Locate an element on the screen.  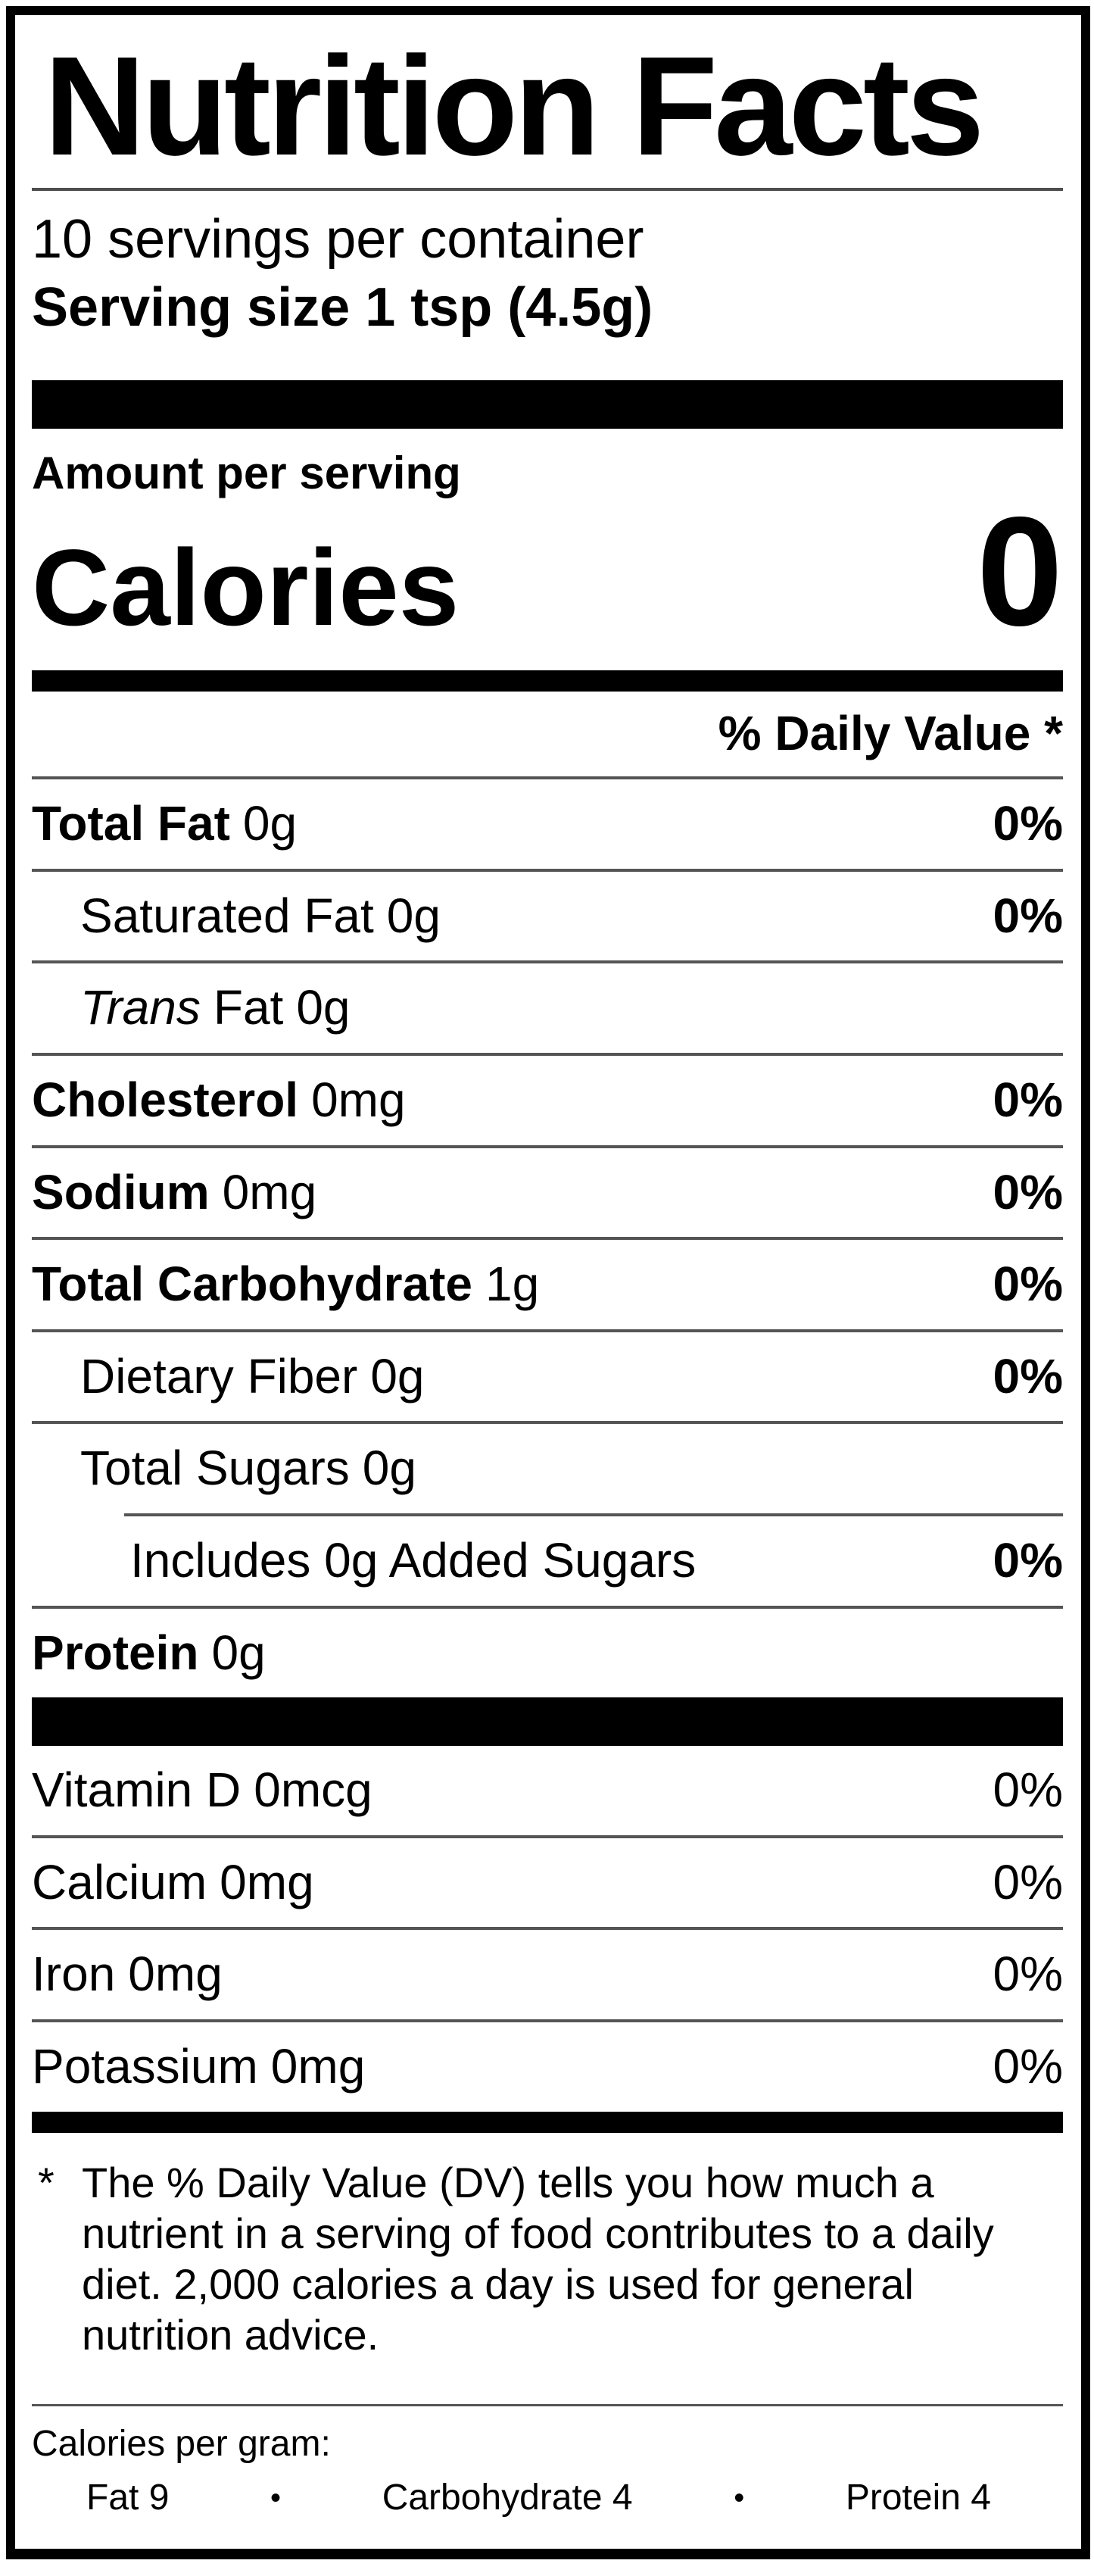
nutrient-row-added-sugars: Includes 0g Added Sugars 0% is located at coordinates (547, 1561).